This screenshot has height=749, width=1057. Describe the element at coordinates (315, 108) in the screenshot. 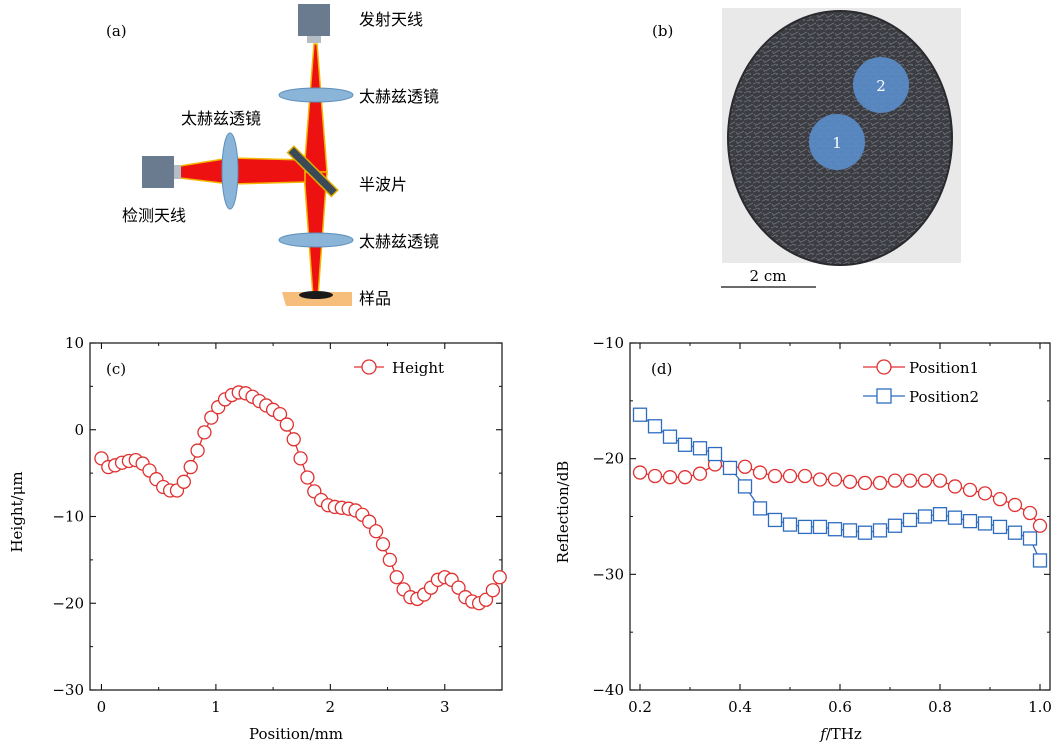

I see `beam-vertical-top` at that location.